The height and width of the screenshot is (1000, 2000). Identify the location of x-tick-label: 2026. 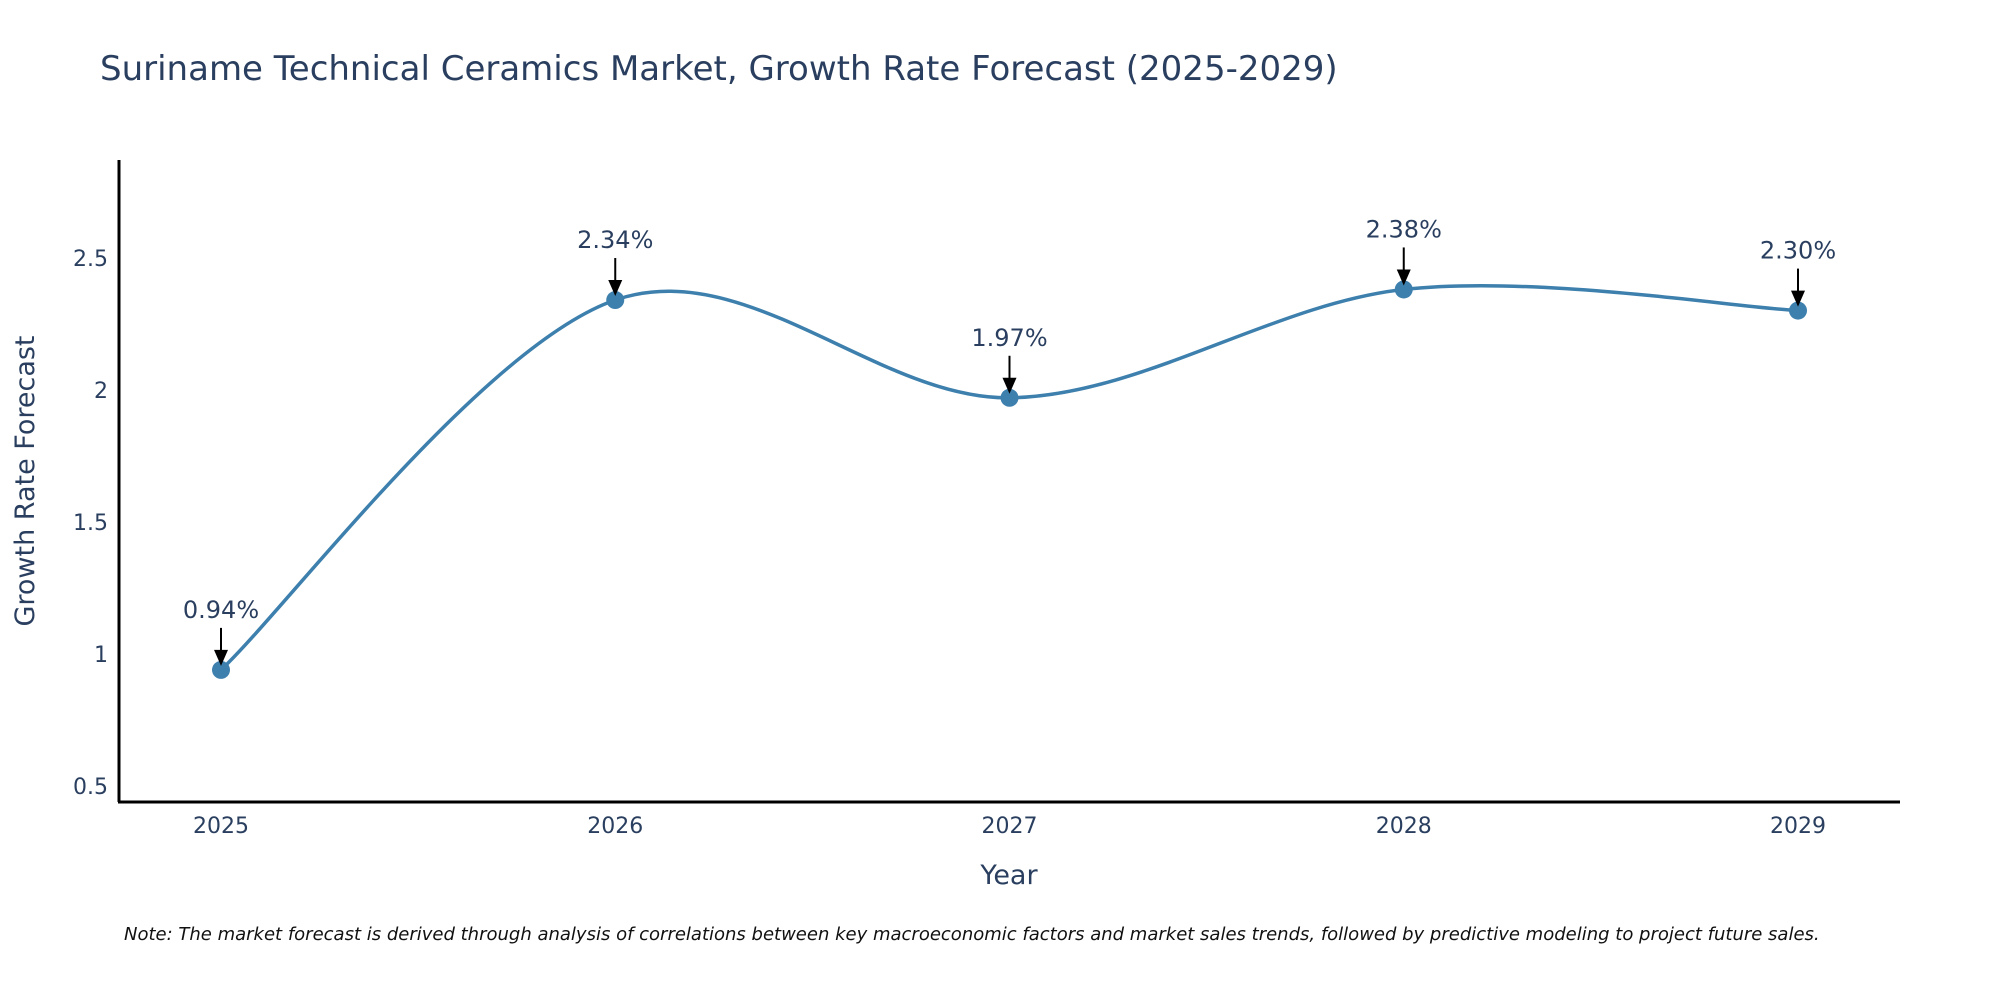
(615, 826).